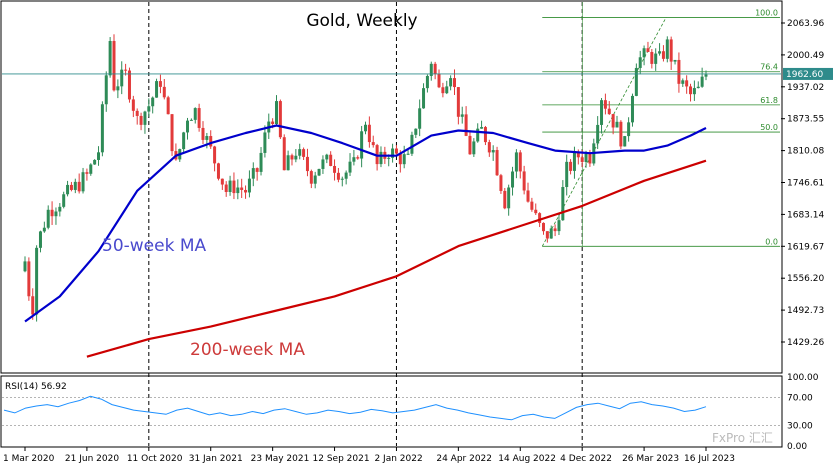 This screenshot has width=835, height=474. I want to click on price-tick-label: 1492.73, so click(805, 311).